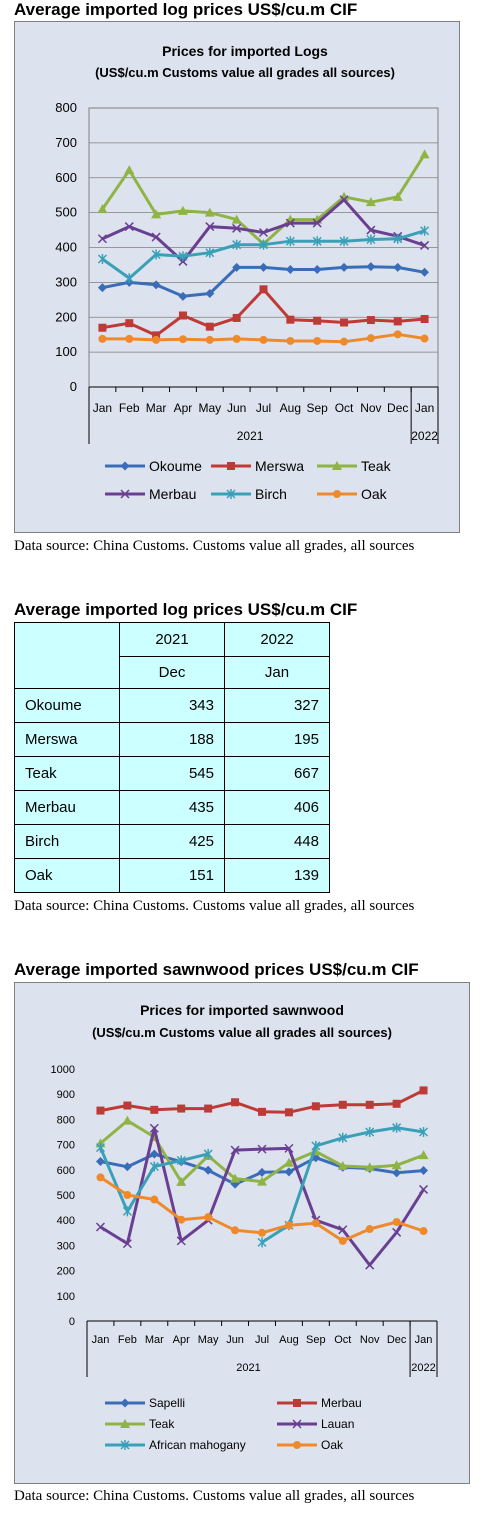 Image resolution: width=494 pixels, height=1536 pixels. What do you see at coordinates (67, 807) in the screenshot?
I see `row-label: Merbau` at bounding box center [67, 807].